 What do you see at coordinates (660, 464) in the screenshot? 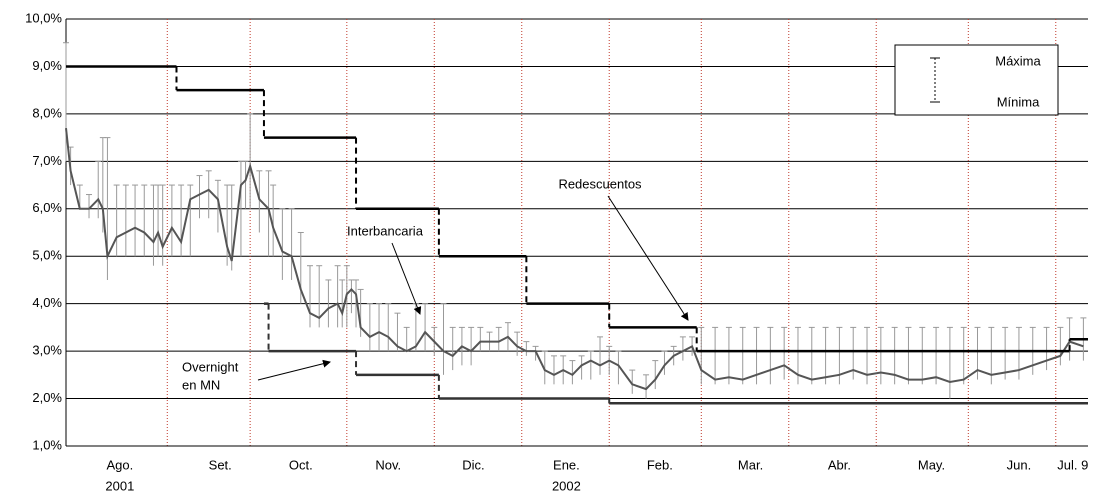
I see `x-tick-label: Feb.` at bounding box center [660, 464].